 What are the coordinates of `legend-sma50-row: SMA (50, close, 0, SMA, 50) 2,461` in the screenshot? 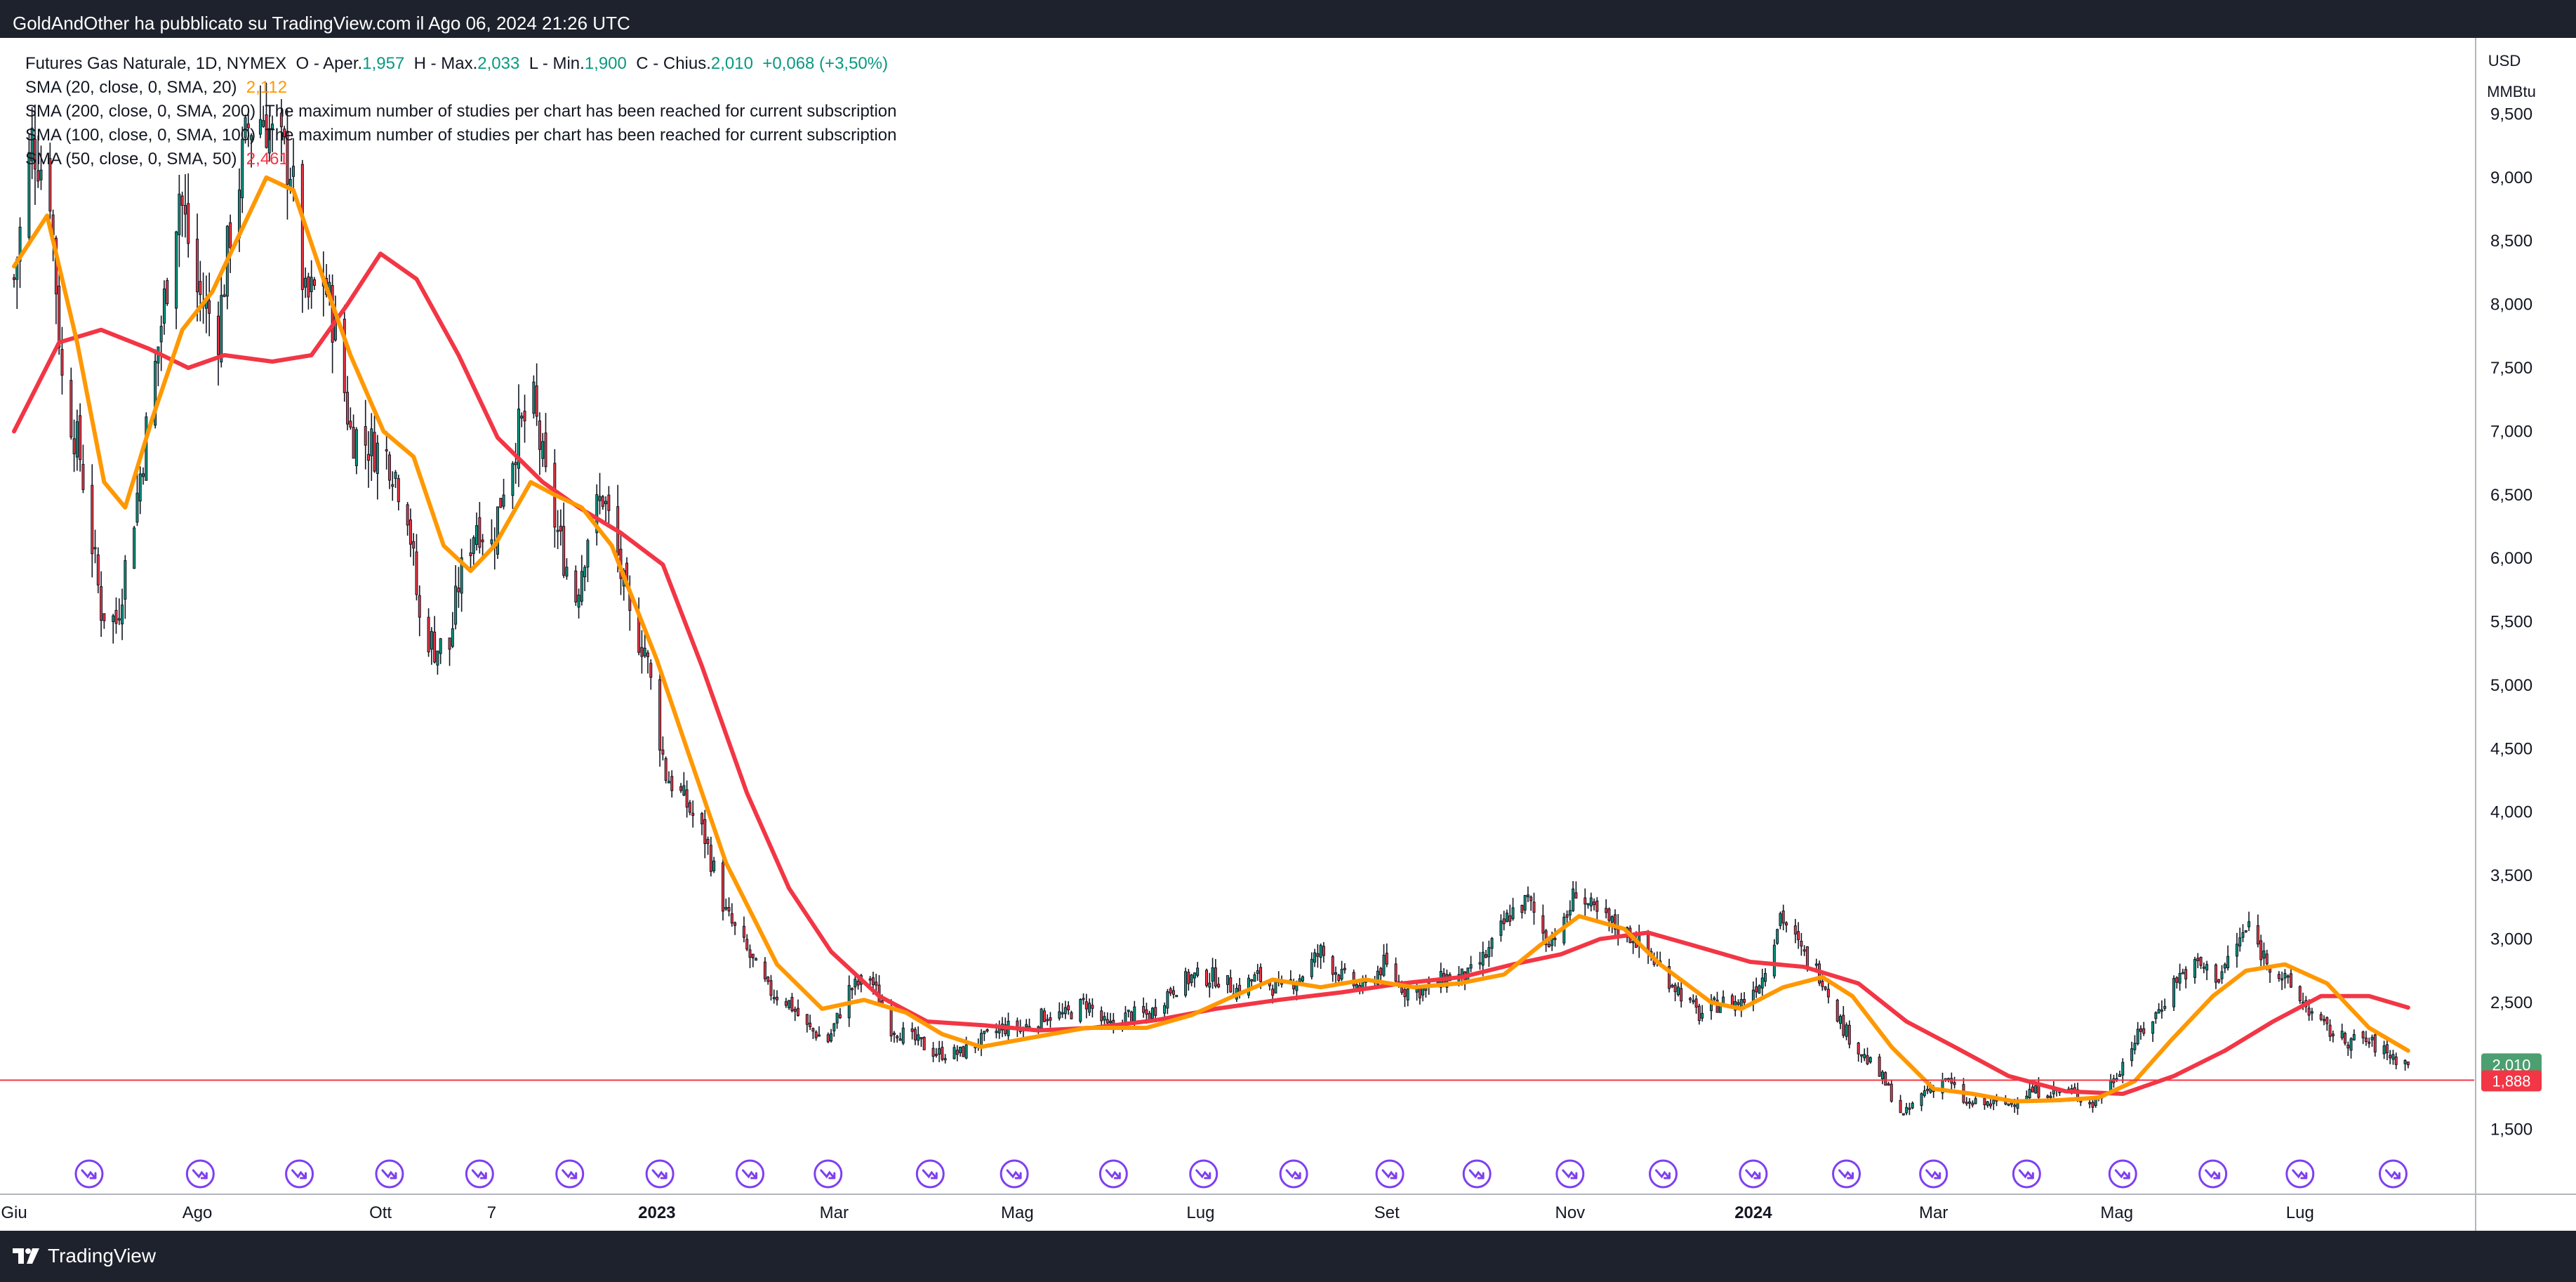 It's located at (461, 159).